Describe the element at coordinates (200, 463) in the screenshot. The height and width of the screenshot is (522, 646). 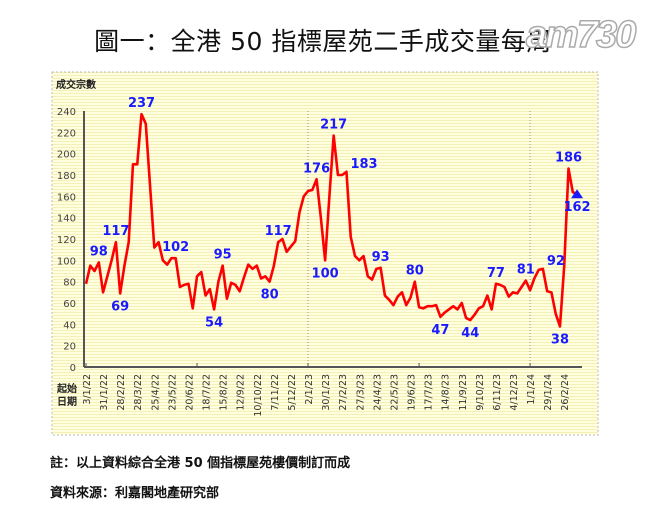
I see `footnote: 註：以上資料綜合全港 50 個指標屋苑樓價制訂而成` at that location.